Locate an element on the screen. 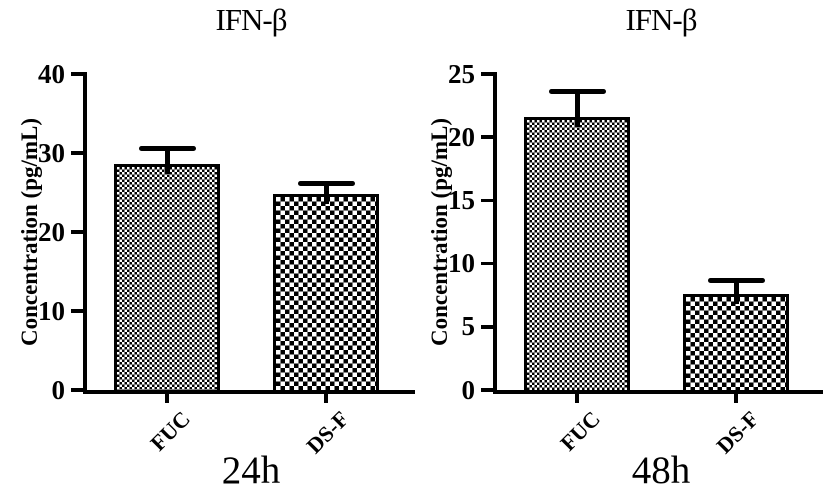 Image resolution: width=823 pixels, height=504 pixels. y-tick-label-40: 40 is located at coordinates (51, 73).